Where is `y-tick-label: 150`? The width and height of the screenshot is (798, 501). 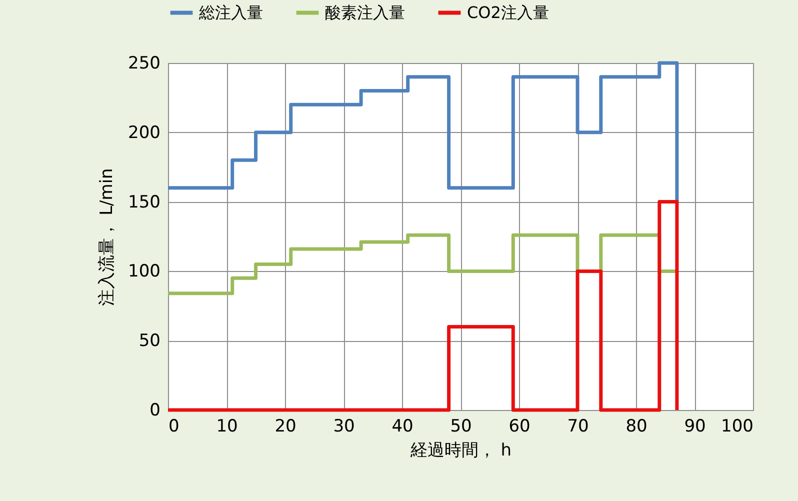 y-tick-label: 150 is located at coordinates (144, 202).